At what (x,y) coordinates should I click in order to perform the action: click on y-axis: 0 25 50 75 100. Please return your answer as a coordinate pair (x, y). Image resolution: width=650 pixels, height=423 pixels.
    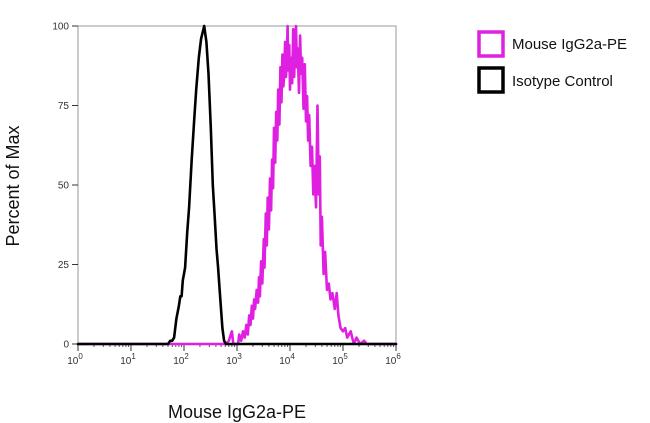
    Looking at the image, I should click on (65, 186).